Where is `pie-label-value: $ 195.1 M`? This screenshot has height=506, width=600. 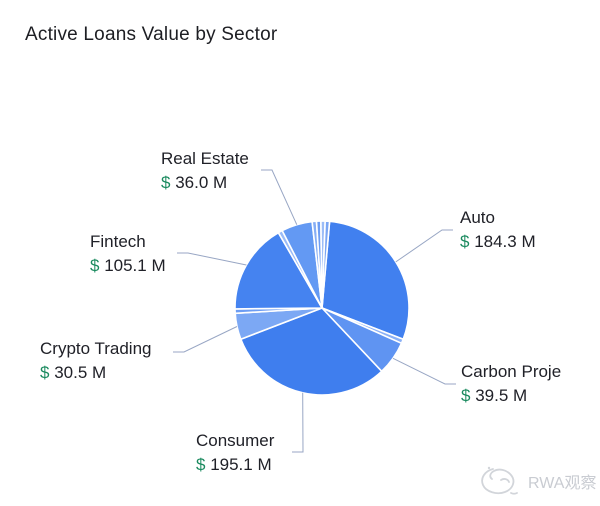 pie-label-value: $ 195.1 M is located at coordinates (235, 465).